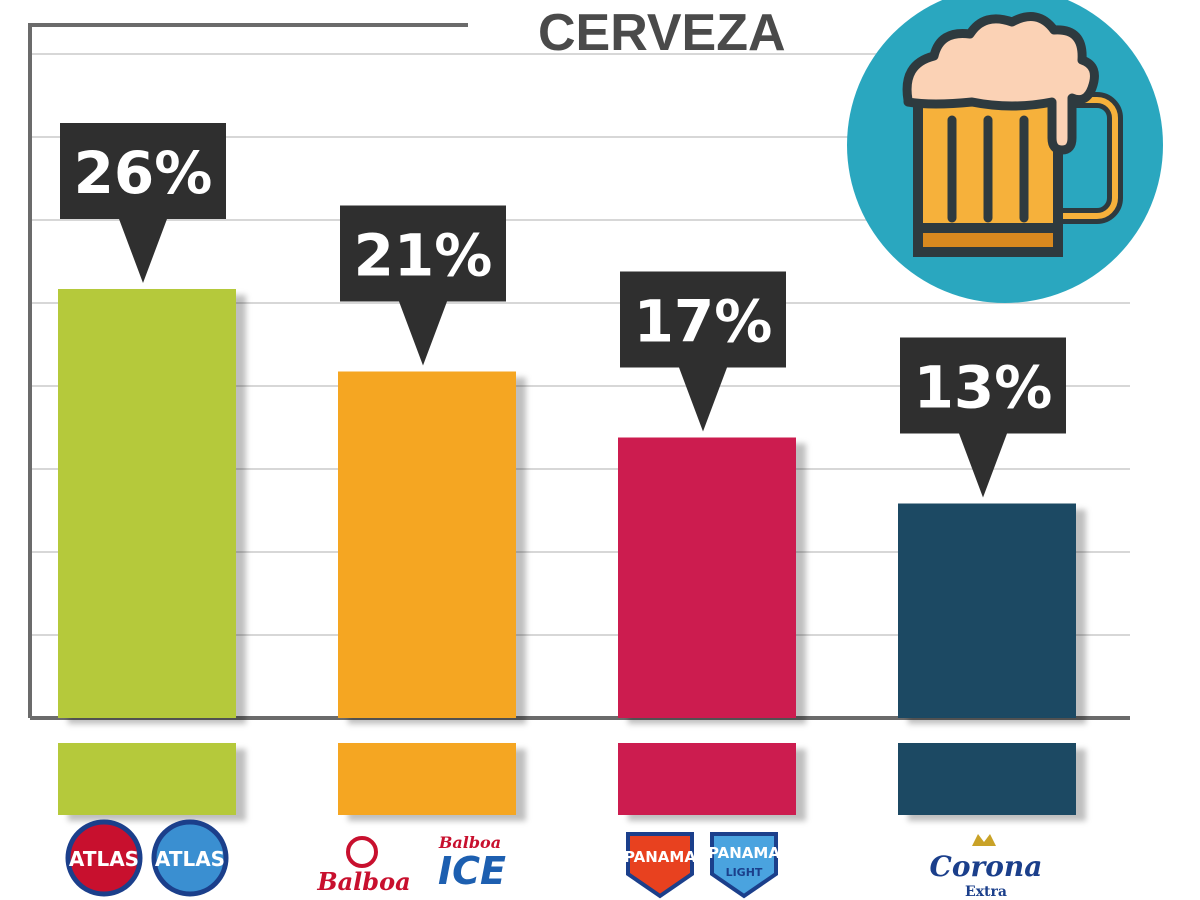 The height and width of the screenshot is (900, 1200). I want to click on bar-panam-, so click(707, 577).